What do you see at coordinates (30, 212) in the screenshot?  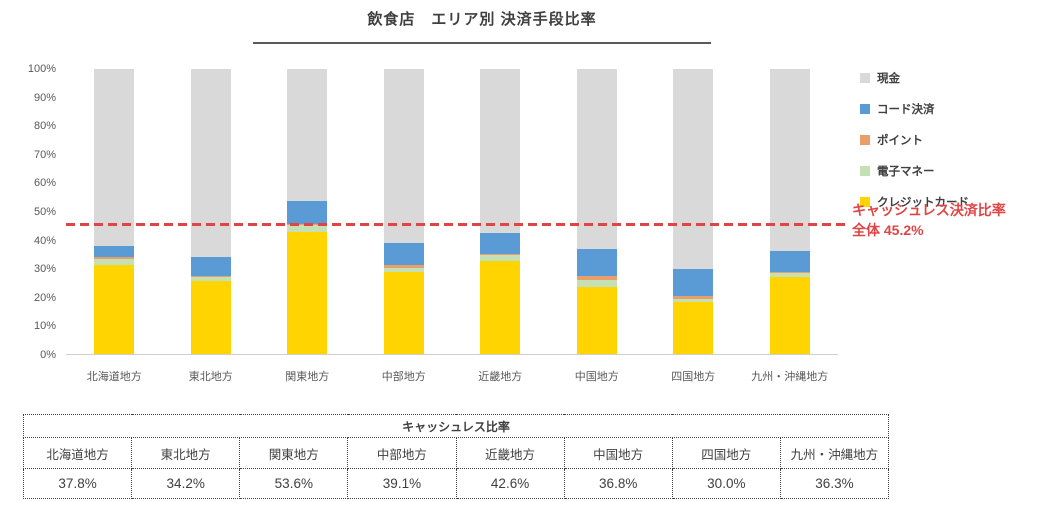 I see `y-axis: 100% 90% 80% 70% 60% 50% 40% 30% 20% 10% 0%` at bounding box center [30, 212].